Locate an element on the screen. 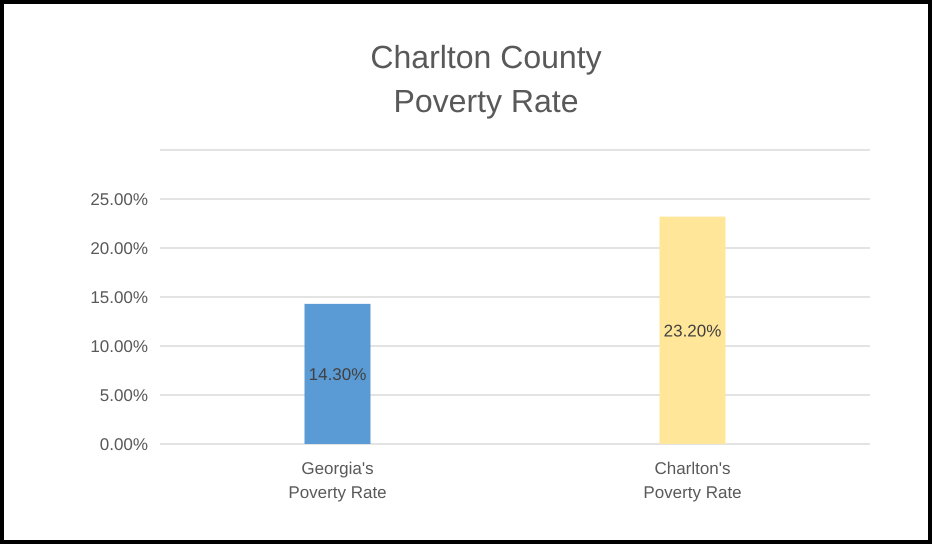  x-tick-label: Charlton's Poverty Rate is located at coordinates (692, 480).